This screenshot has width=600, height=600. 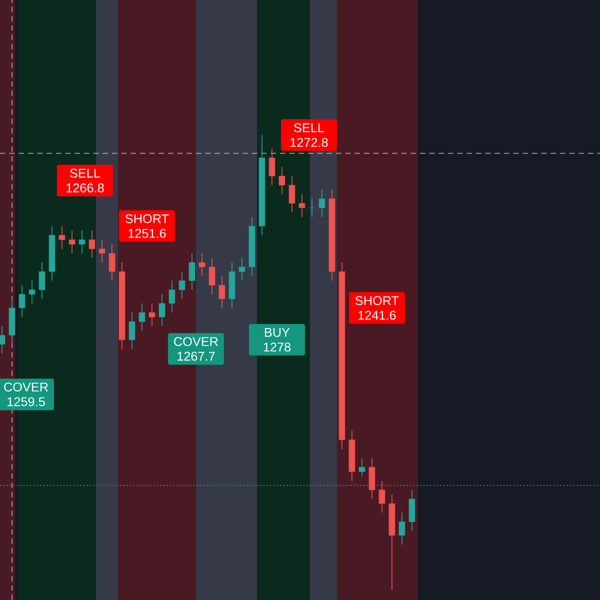 I want to click on annotation: BUY 1278, so click(x=277, y=340).